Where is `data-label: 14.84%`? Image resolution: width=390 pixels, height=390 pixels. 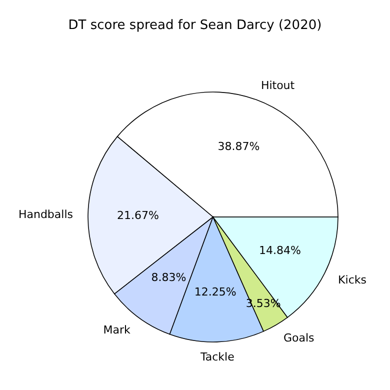 data-label: 14.84% is located at coordinates (280, 251).